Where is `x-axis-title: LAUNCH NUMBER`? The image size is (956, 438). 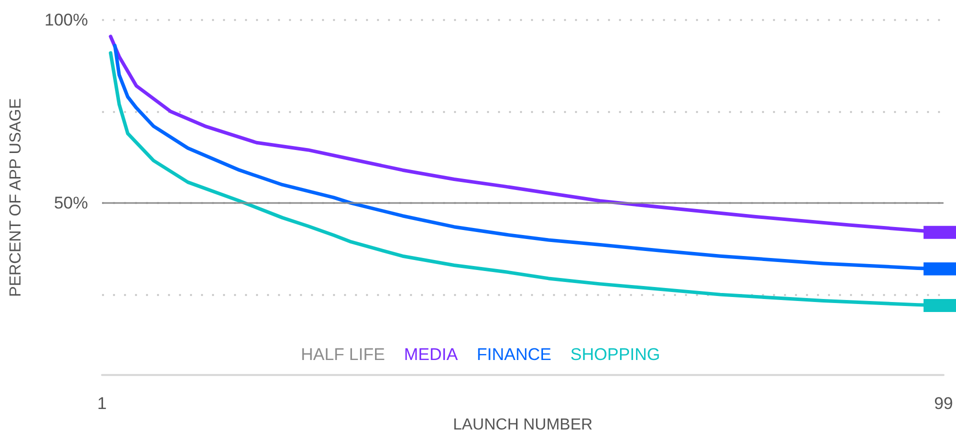
x-axis-title: LAUNCH NUMBER is located at coordinates (522, 425).